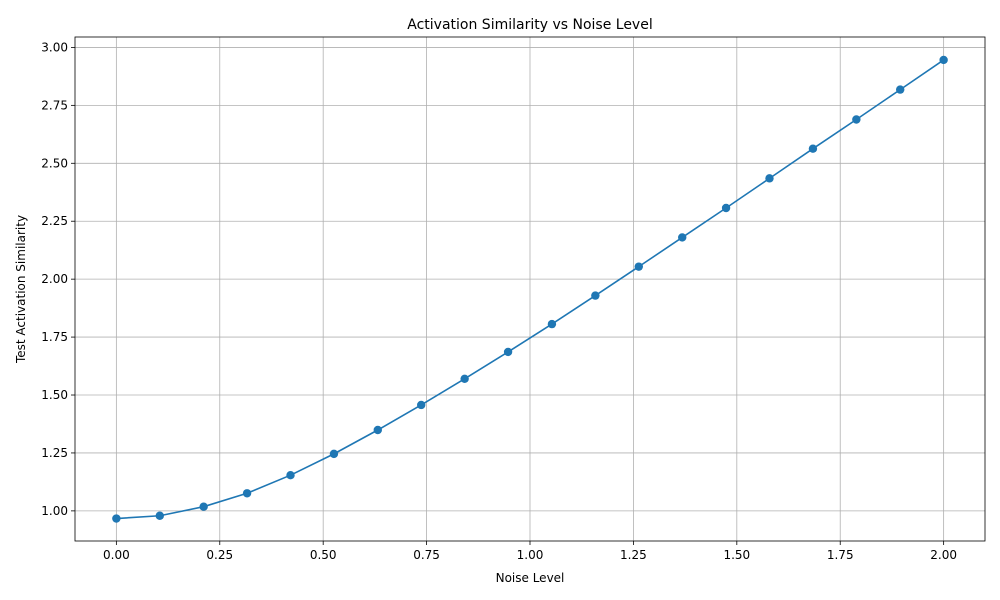  What do you see at coordinates (54, 395) in the screenshot?
I see `y-tick-label: 1.50` at bounding box center [54, 395].